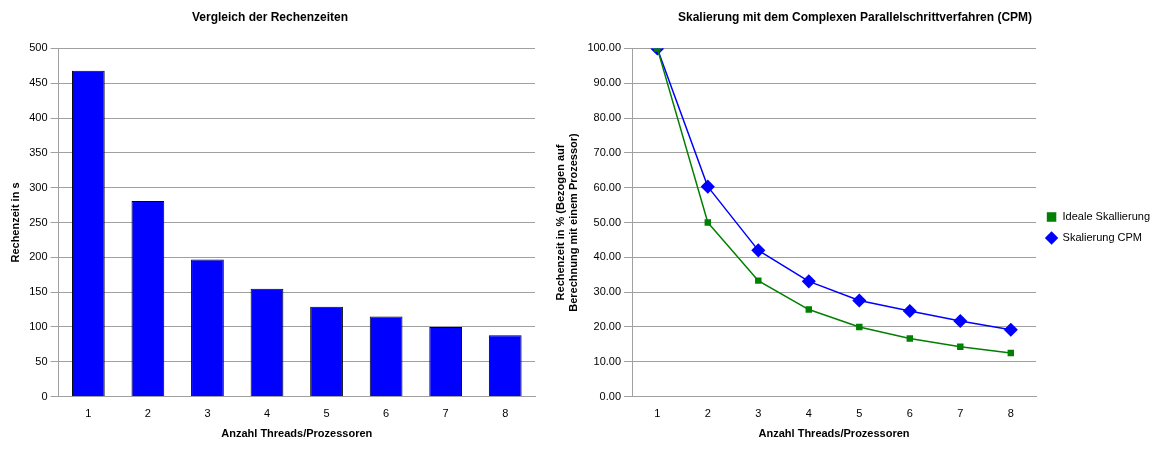  Describe the element at coordinates (604, 47) in the screenshot. I see `y-tick-label: 100.00` at that location.